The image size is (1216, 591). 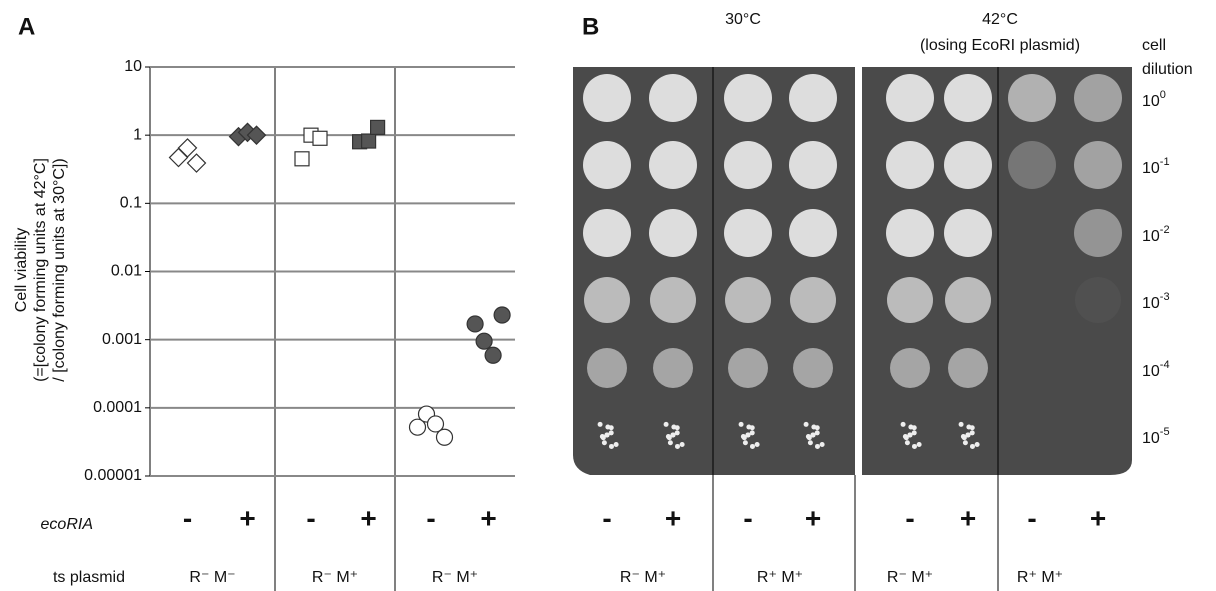 What do you see at coordinates (122, 339) in the screenshot?
I see `y-tick-label: 0.001` at bounding box center [122, 339].